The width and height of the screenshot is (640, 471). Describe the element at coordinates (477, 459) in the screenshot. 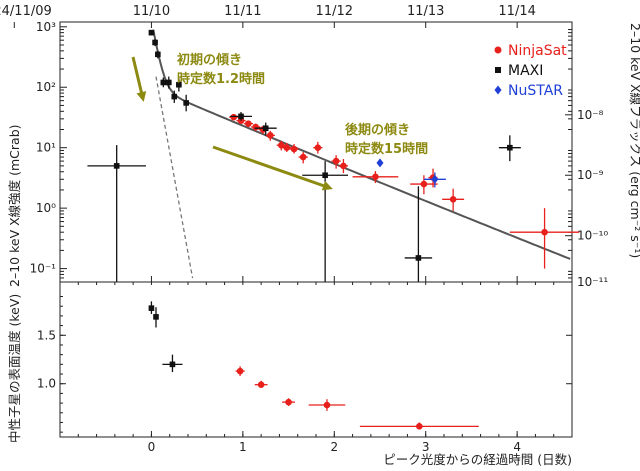

I see `bottom-xlabel: ピーク光度からの経過時間 (日数)` at that location.